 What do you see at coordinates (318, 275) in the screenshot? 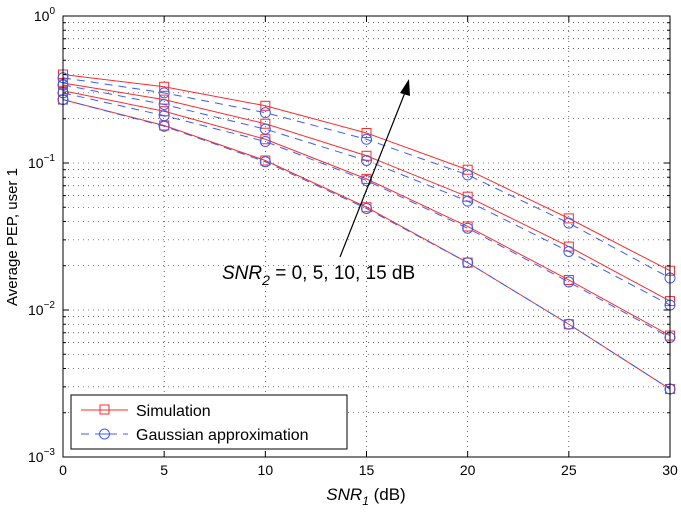
I see `annotation-text: SNR2 = 0, 5, 10, 15 dB` at bounding box center [318, 275].